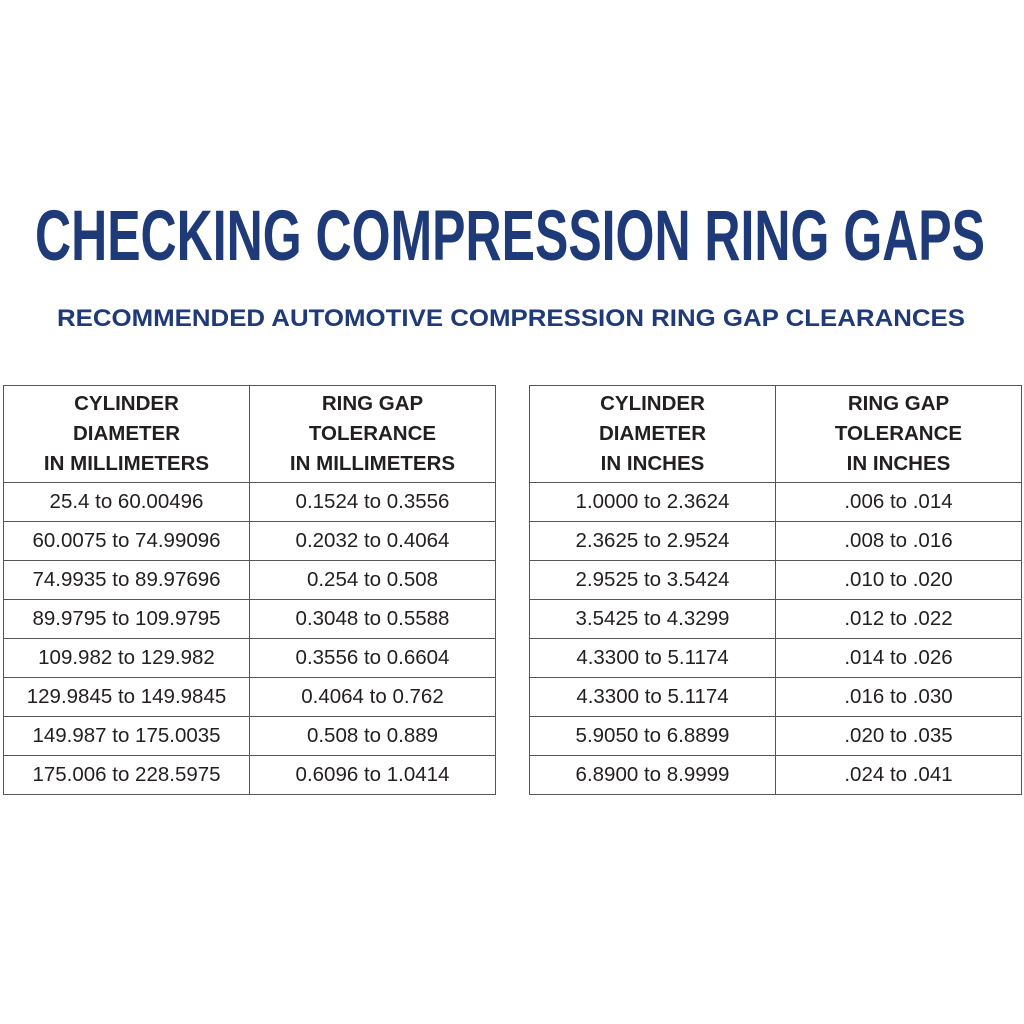  I want to click on table-cell: 0.3048 to 0.5588, so click(372, 619).